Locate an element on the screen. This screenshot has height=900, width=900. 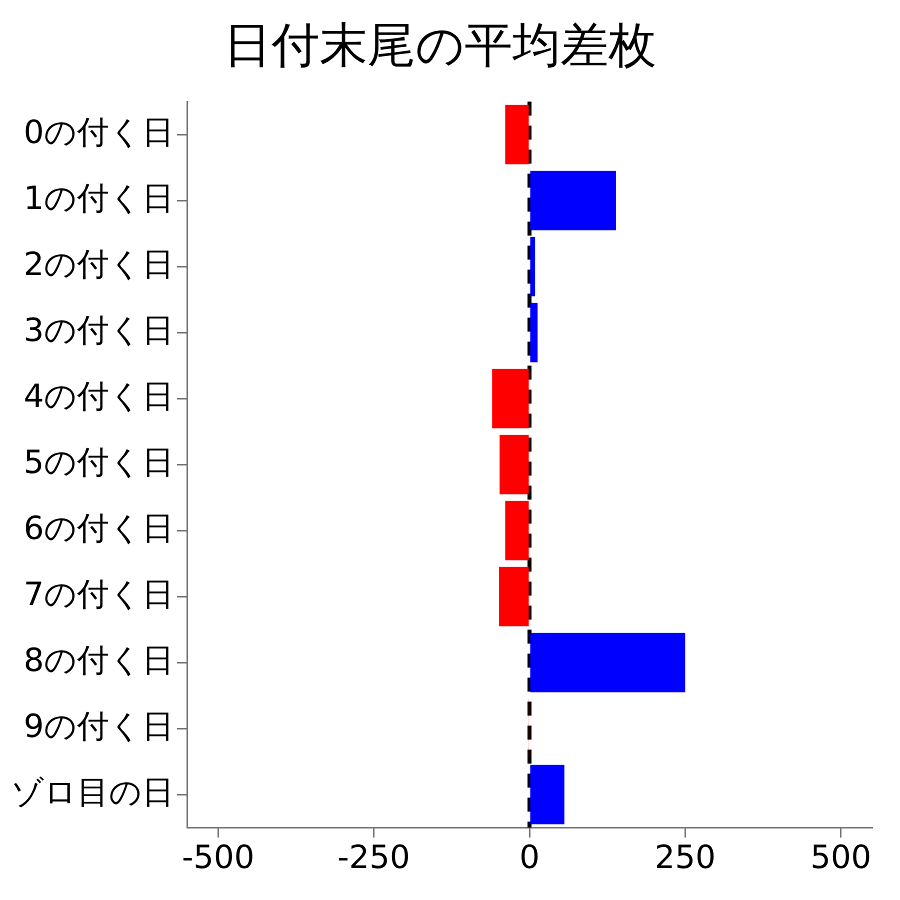
y-tick-label: ゾロ目の日 is located at coordinates (92, 791).